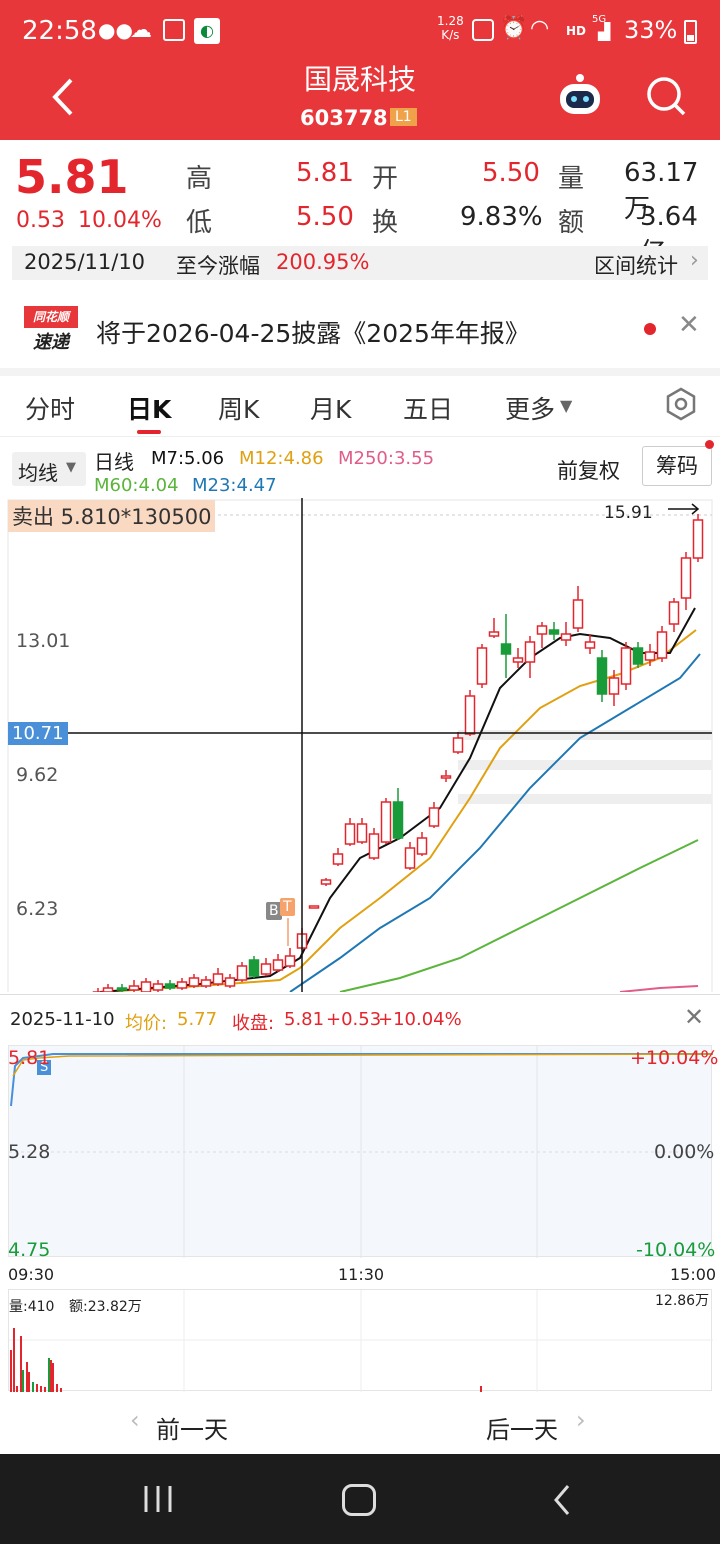 The image size is (720, 1544). Describe the element at coordinates (331, 409) in the screenshot. I see `tab-monthly-k: 月K` at that location.